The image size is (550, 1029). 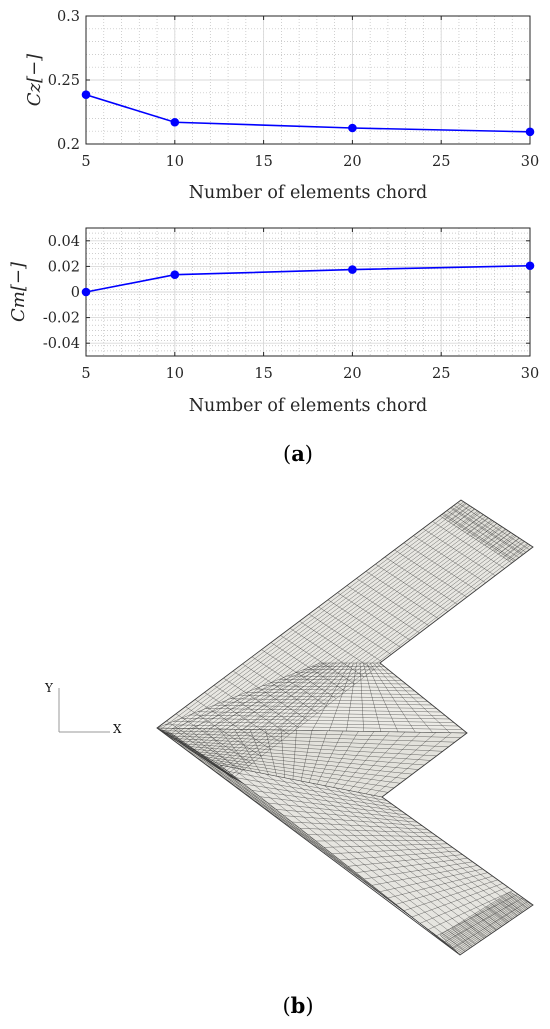 I want to click on cz-x-tick-label: 5, so click(x=85, y=162).